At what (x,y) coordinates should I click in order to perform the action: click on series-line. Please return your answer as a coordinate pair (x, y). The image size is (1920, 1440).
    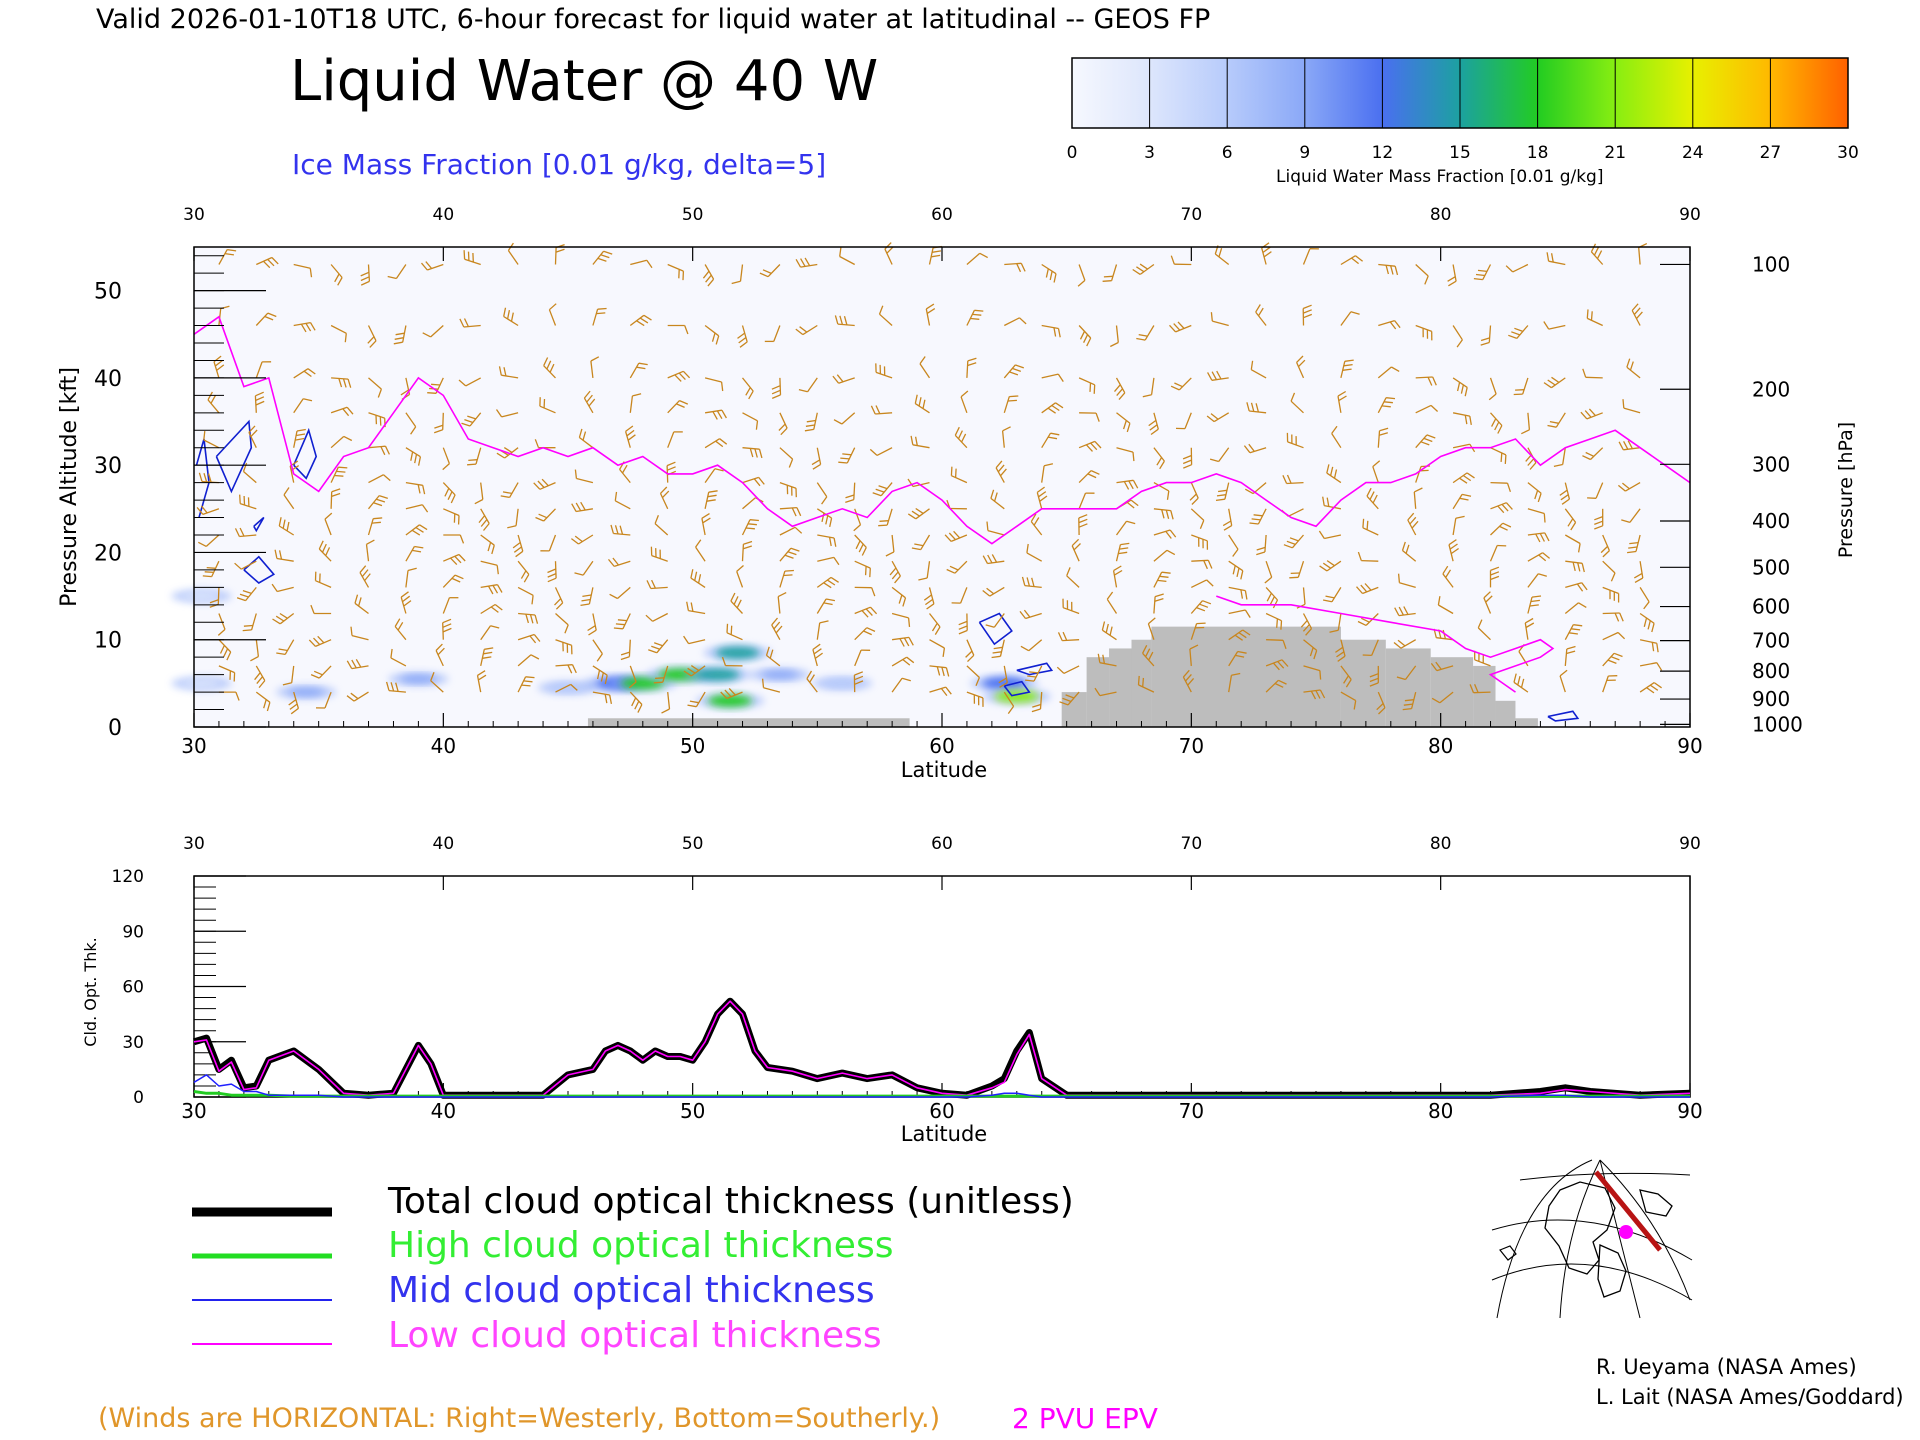
    Looking at the image, I should click on (942, 1048).